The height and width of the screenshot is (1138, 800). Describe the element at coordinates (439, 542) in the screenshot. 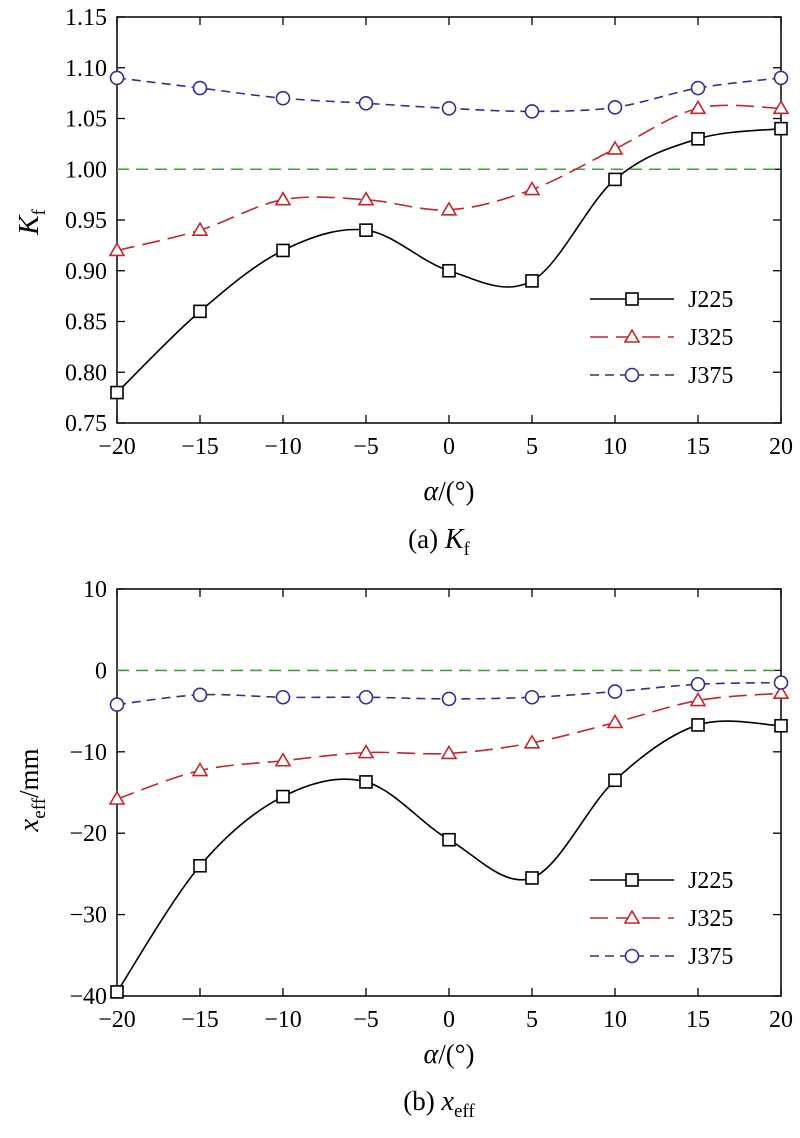

I see `caption-panel-a: (a) Kf` at that location.